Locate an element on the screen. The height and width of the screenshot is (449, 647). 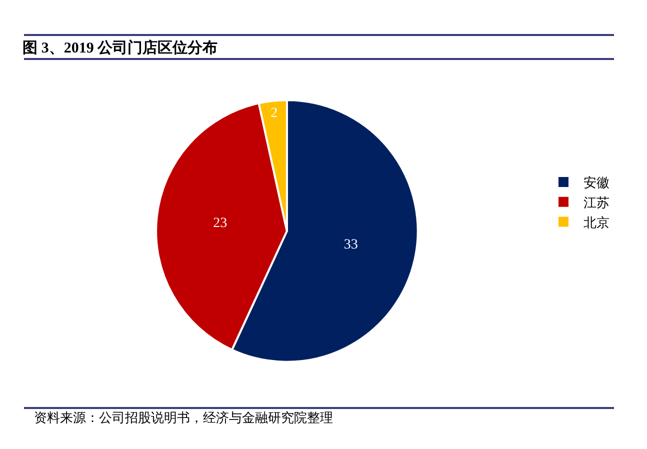
data-label: 33 is located at coordinates (351, 245).